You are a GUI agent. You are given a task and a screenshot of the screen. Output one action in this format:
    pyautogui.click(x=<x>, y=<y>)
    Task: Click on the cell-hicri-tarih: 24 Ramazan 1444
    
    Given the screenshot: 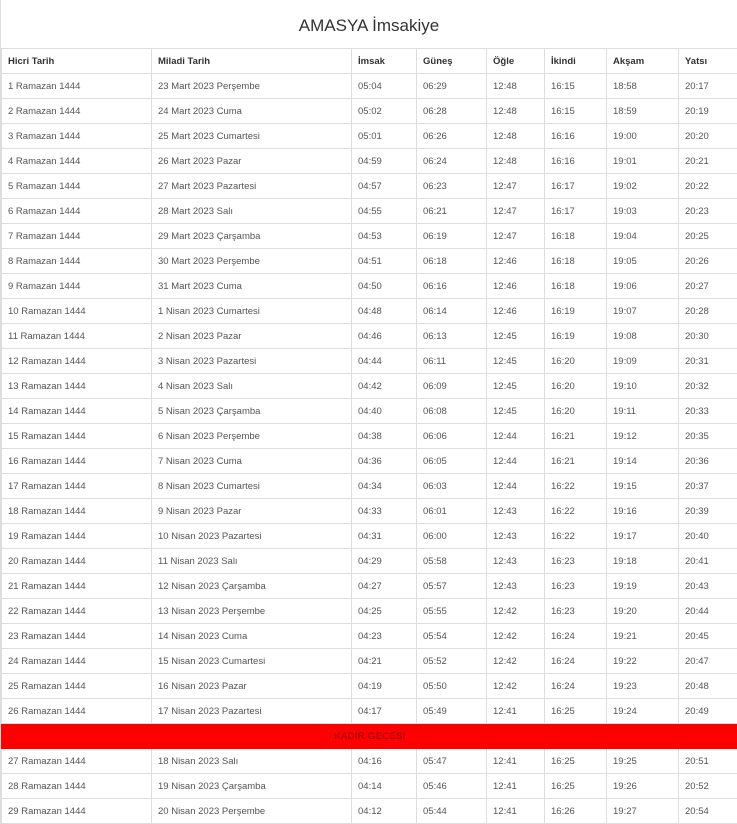 What is the action you would take?
    pyautogui.click(x=76, y=661)
    